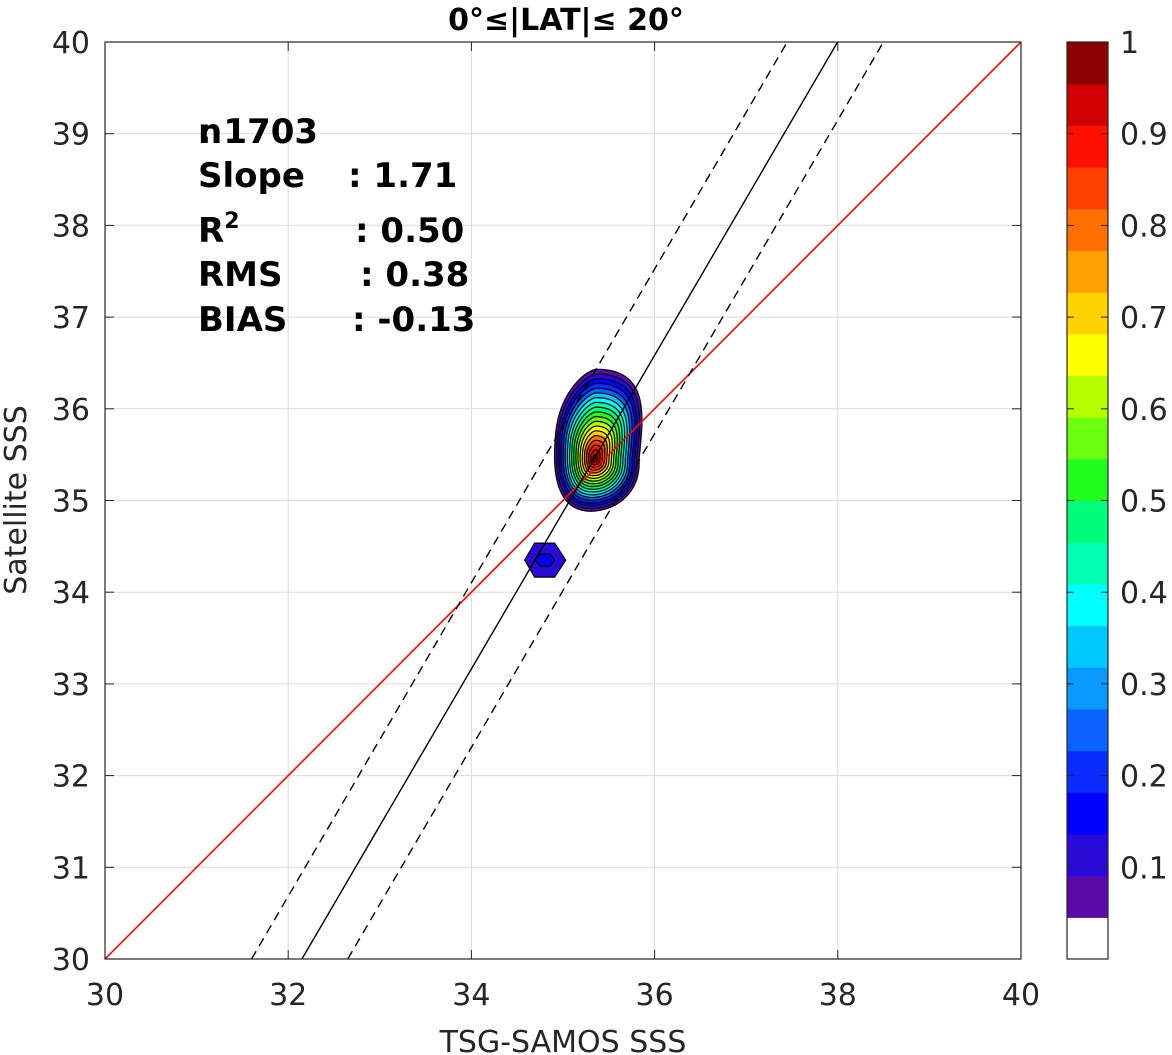 The width and height of the screenshot is (1172, 1055). I want to click on stat-label: n, so click(210, 132).